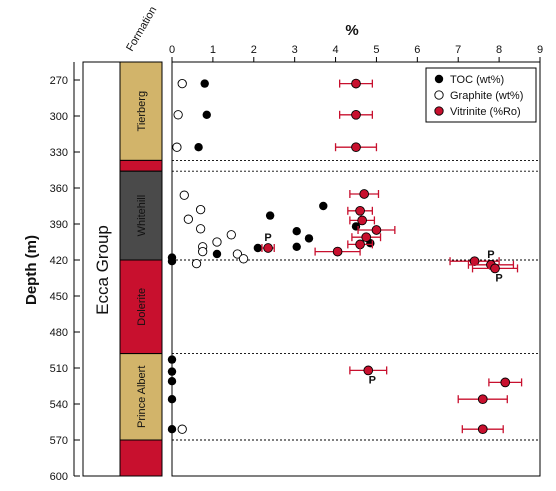 This screenshot has width=556, height=491. What do you see at coordinates (142, 397) in the screenshot?
I see `formation-label-prince-albert: Prince Albert` at bounding box center [142, 397].